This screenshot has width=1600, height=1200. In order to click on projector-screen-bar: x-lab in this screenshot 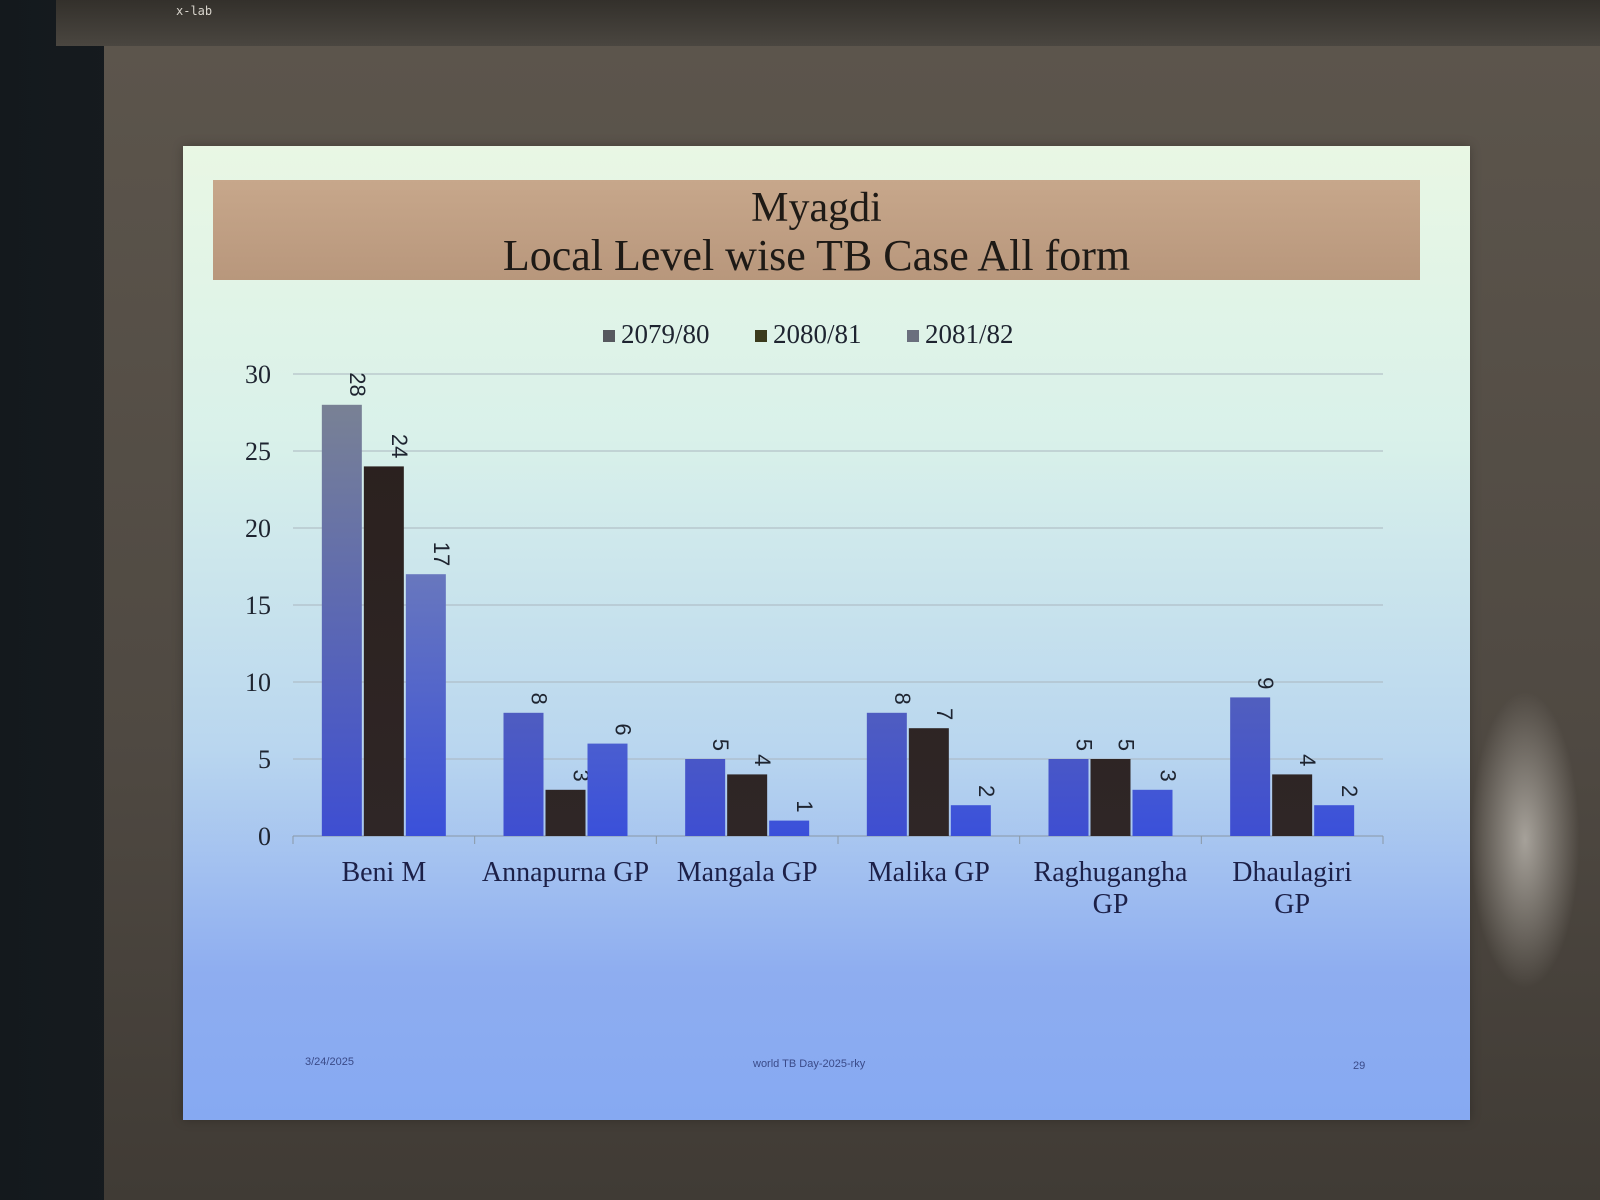, I will do `click(828, 23)`.